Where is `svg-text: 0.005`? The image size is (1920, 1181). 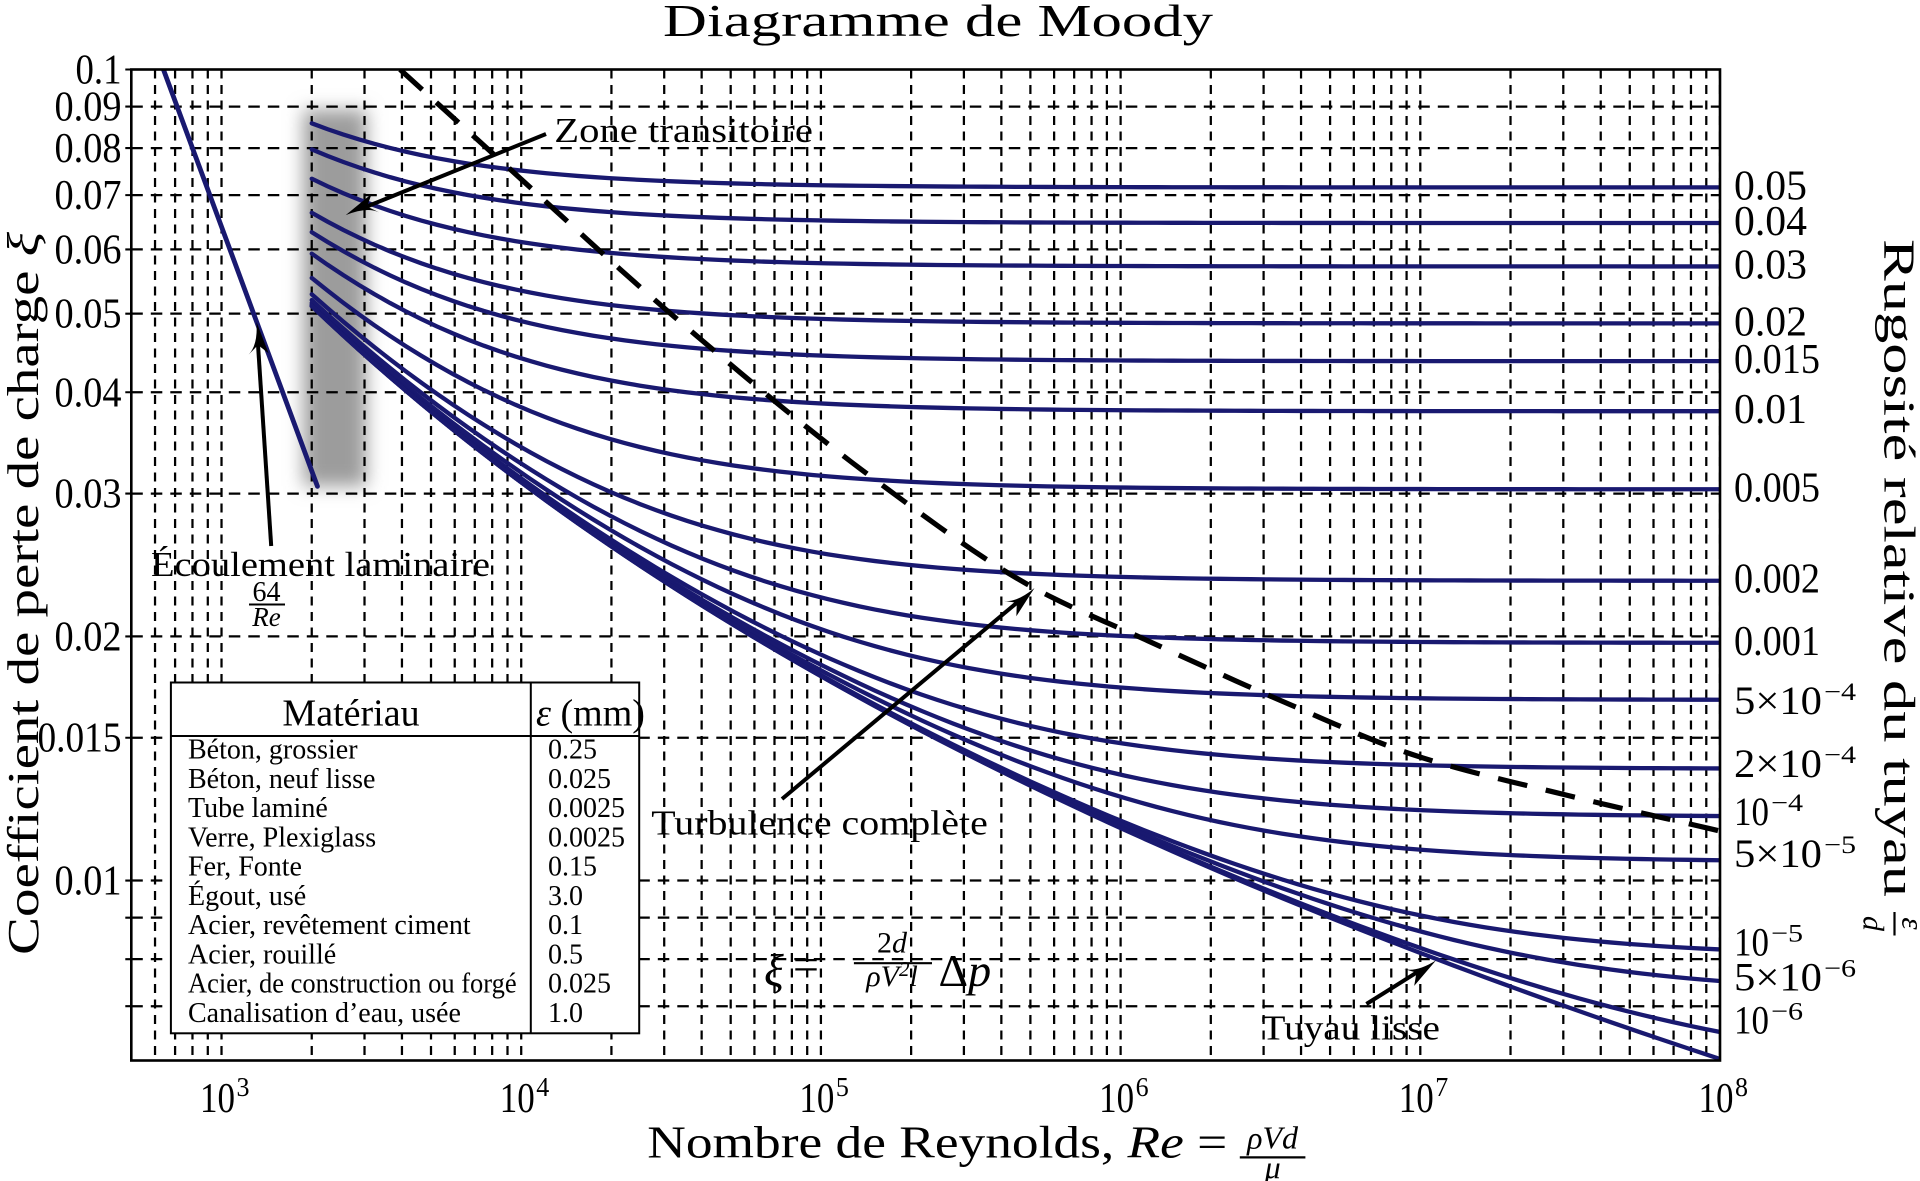 svg-text: 0.005 is located at coordinates (1777, 488).